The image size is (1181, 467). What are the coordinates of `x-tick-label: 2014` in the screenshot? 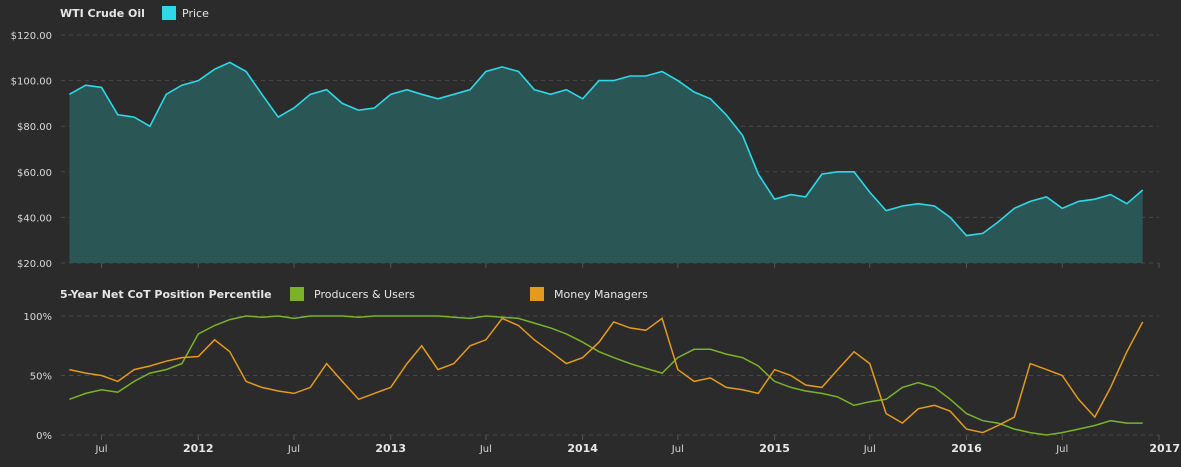 It's located at (582, 448).